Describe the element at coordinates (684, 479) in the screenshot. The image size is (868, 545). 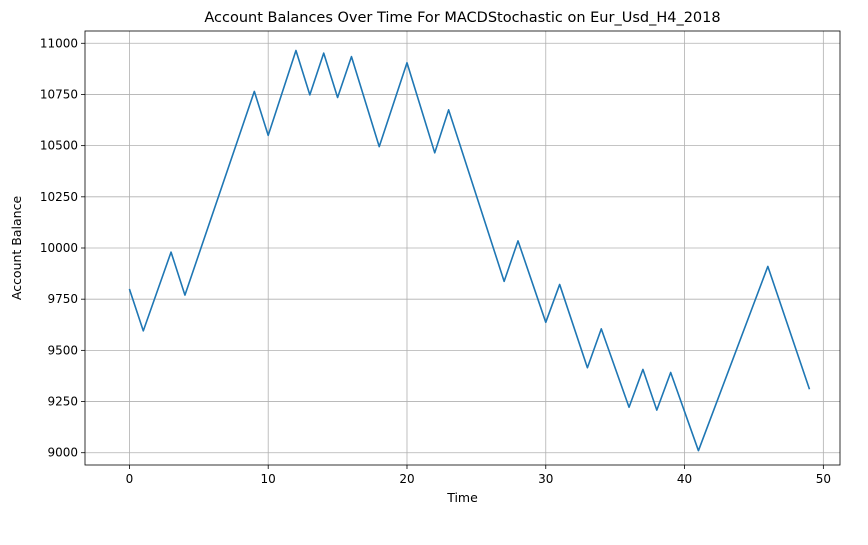
I see `x-tick-label: 40` at that location.